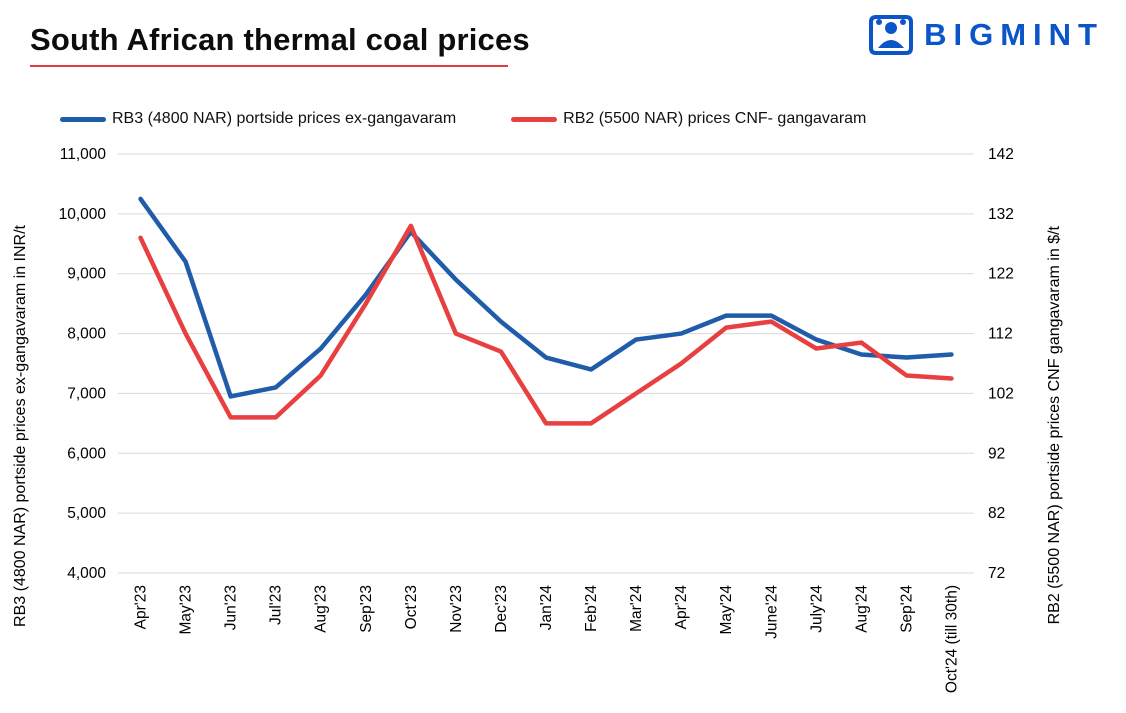 The height and width of the screenshot is (713, 1126). What do you see at coordinates (1014, 34) in the screenshot?
I see `bigmint-logo-text: BIGMINT` at bounding box center [1014, 34].